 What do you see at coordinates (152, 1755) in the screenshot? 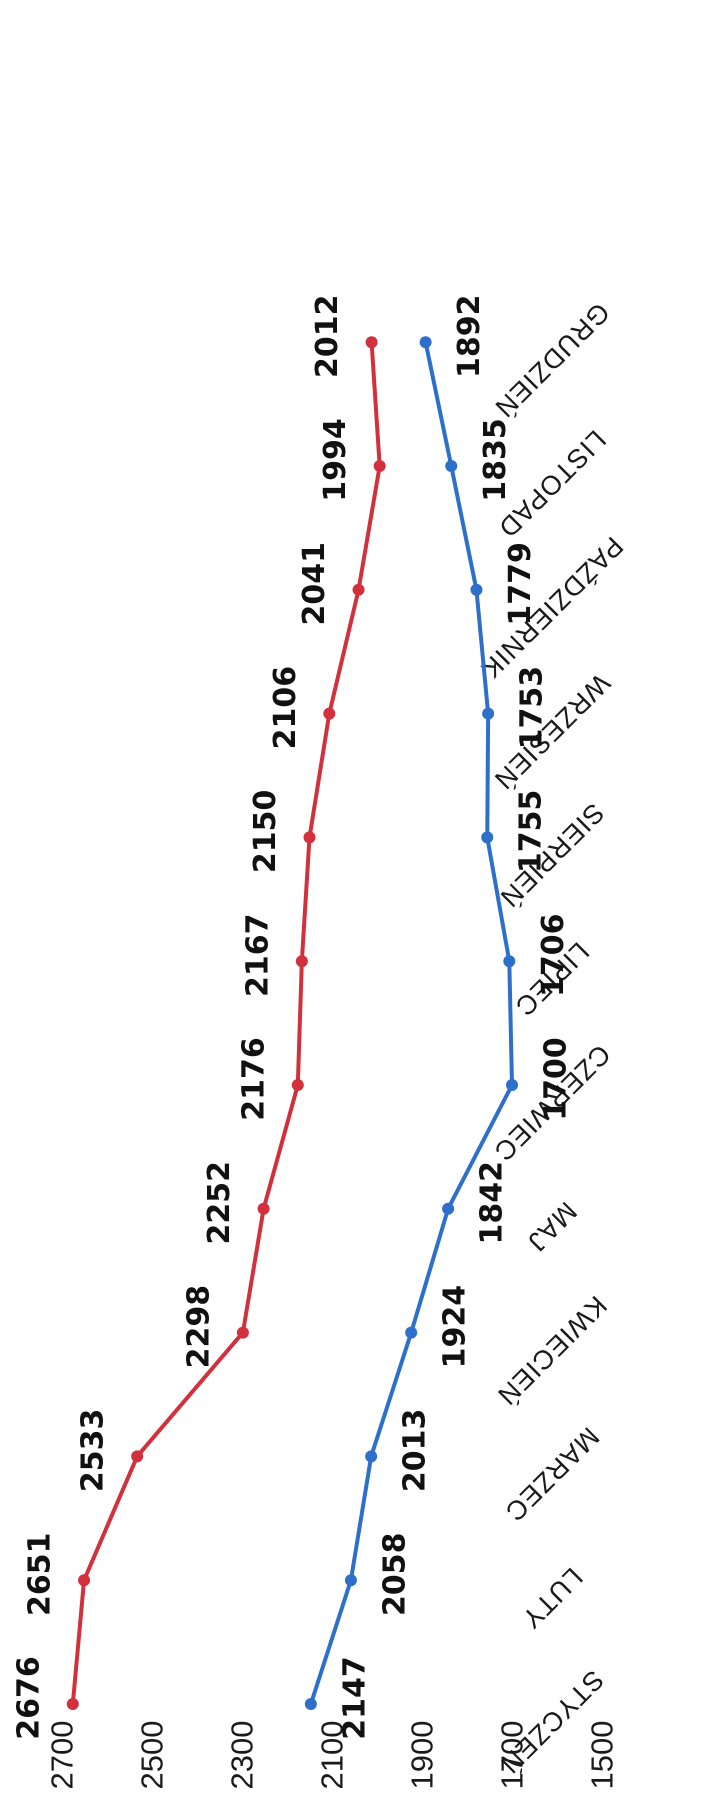
I see `value-tick-label: 2500` at bounding box center [152, 1755].